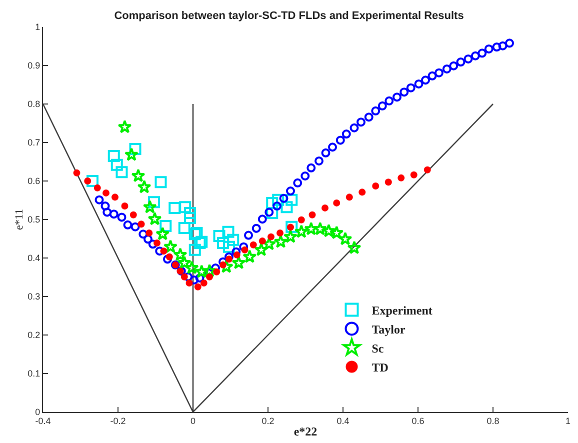  What do you see at coordinates (19, 219) in the screenshot?
I see `y-axis-title: e*11` at bounding box center [19, 219].